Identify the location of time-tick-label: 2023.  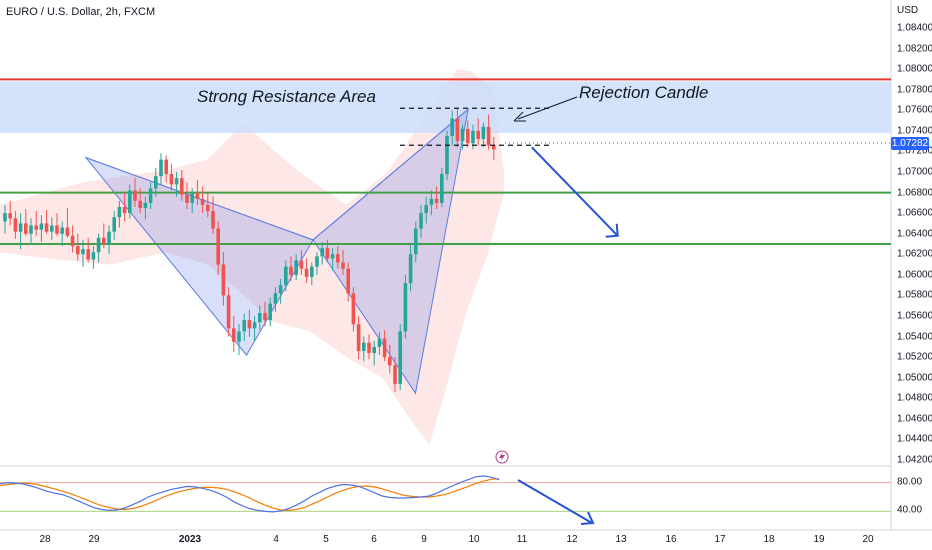
(190, 539).